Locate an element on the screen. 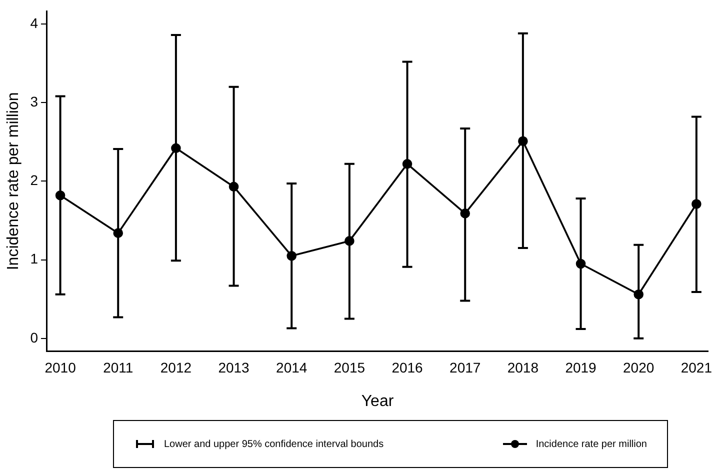 This screenshot has width=722, height=474. x-tick-label: 2011 is located at coordinates (118, 367).